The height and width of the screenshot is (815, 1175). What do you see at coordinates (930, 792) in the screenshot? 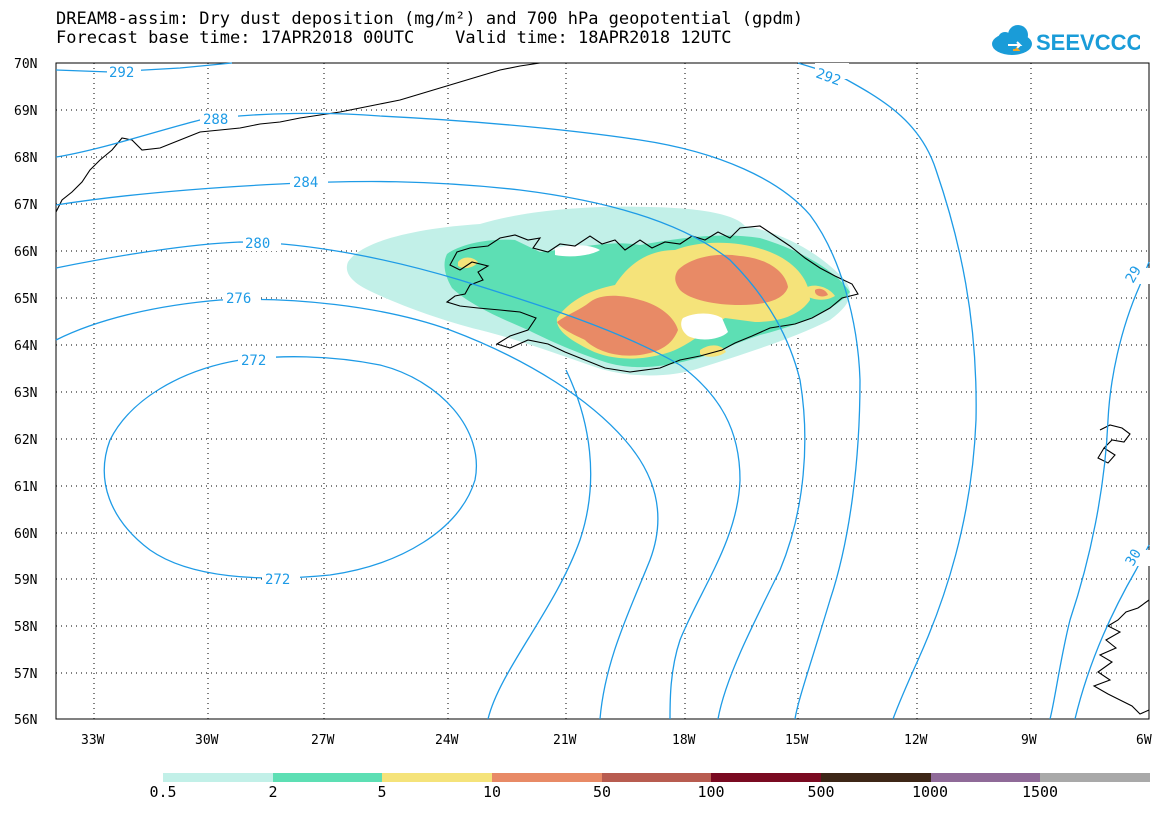
I see `legend-label: 1000` at bounding box center [930, 792].